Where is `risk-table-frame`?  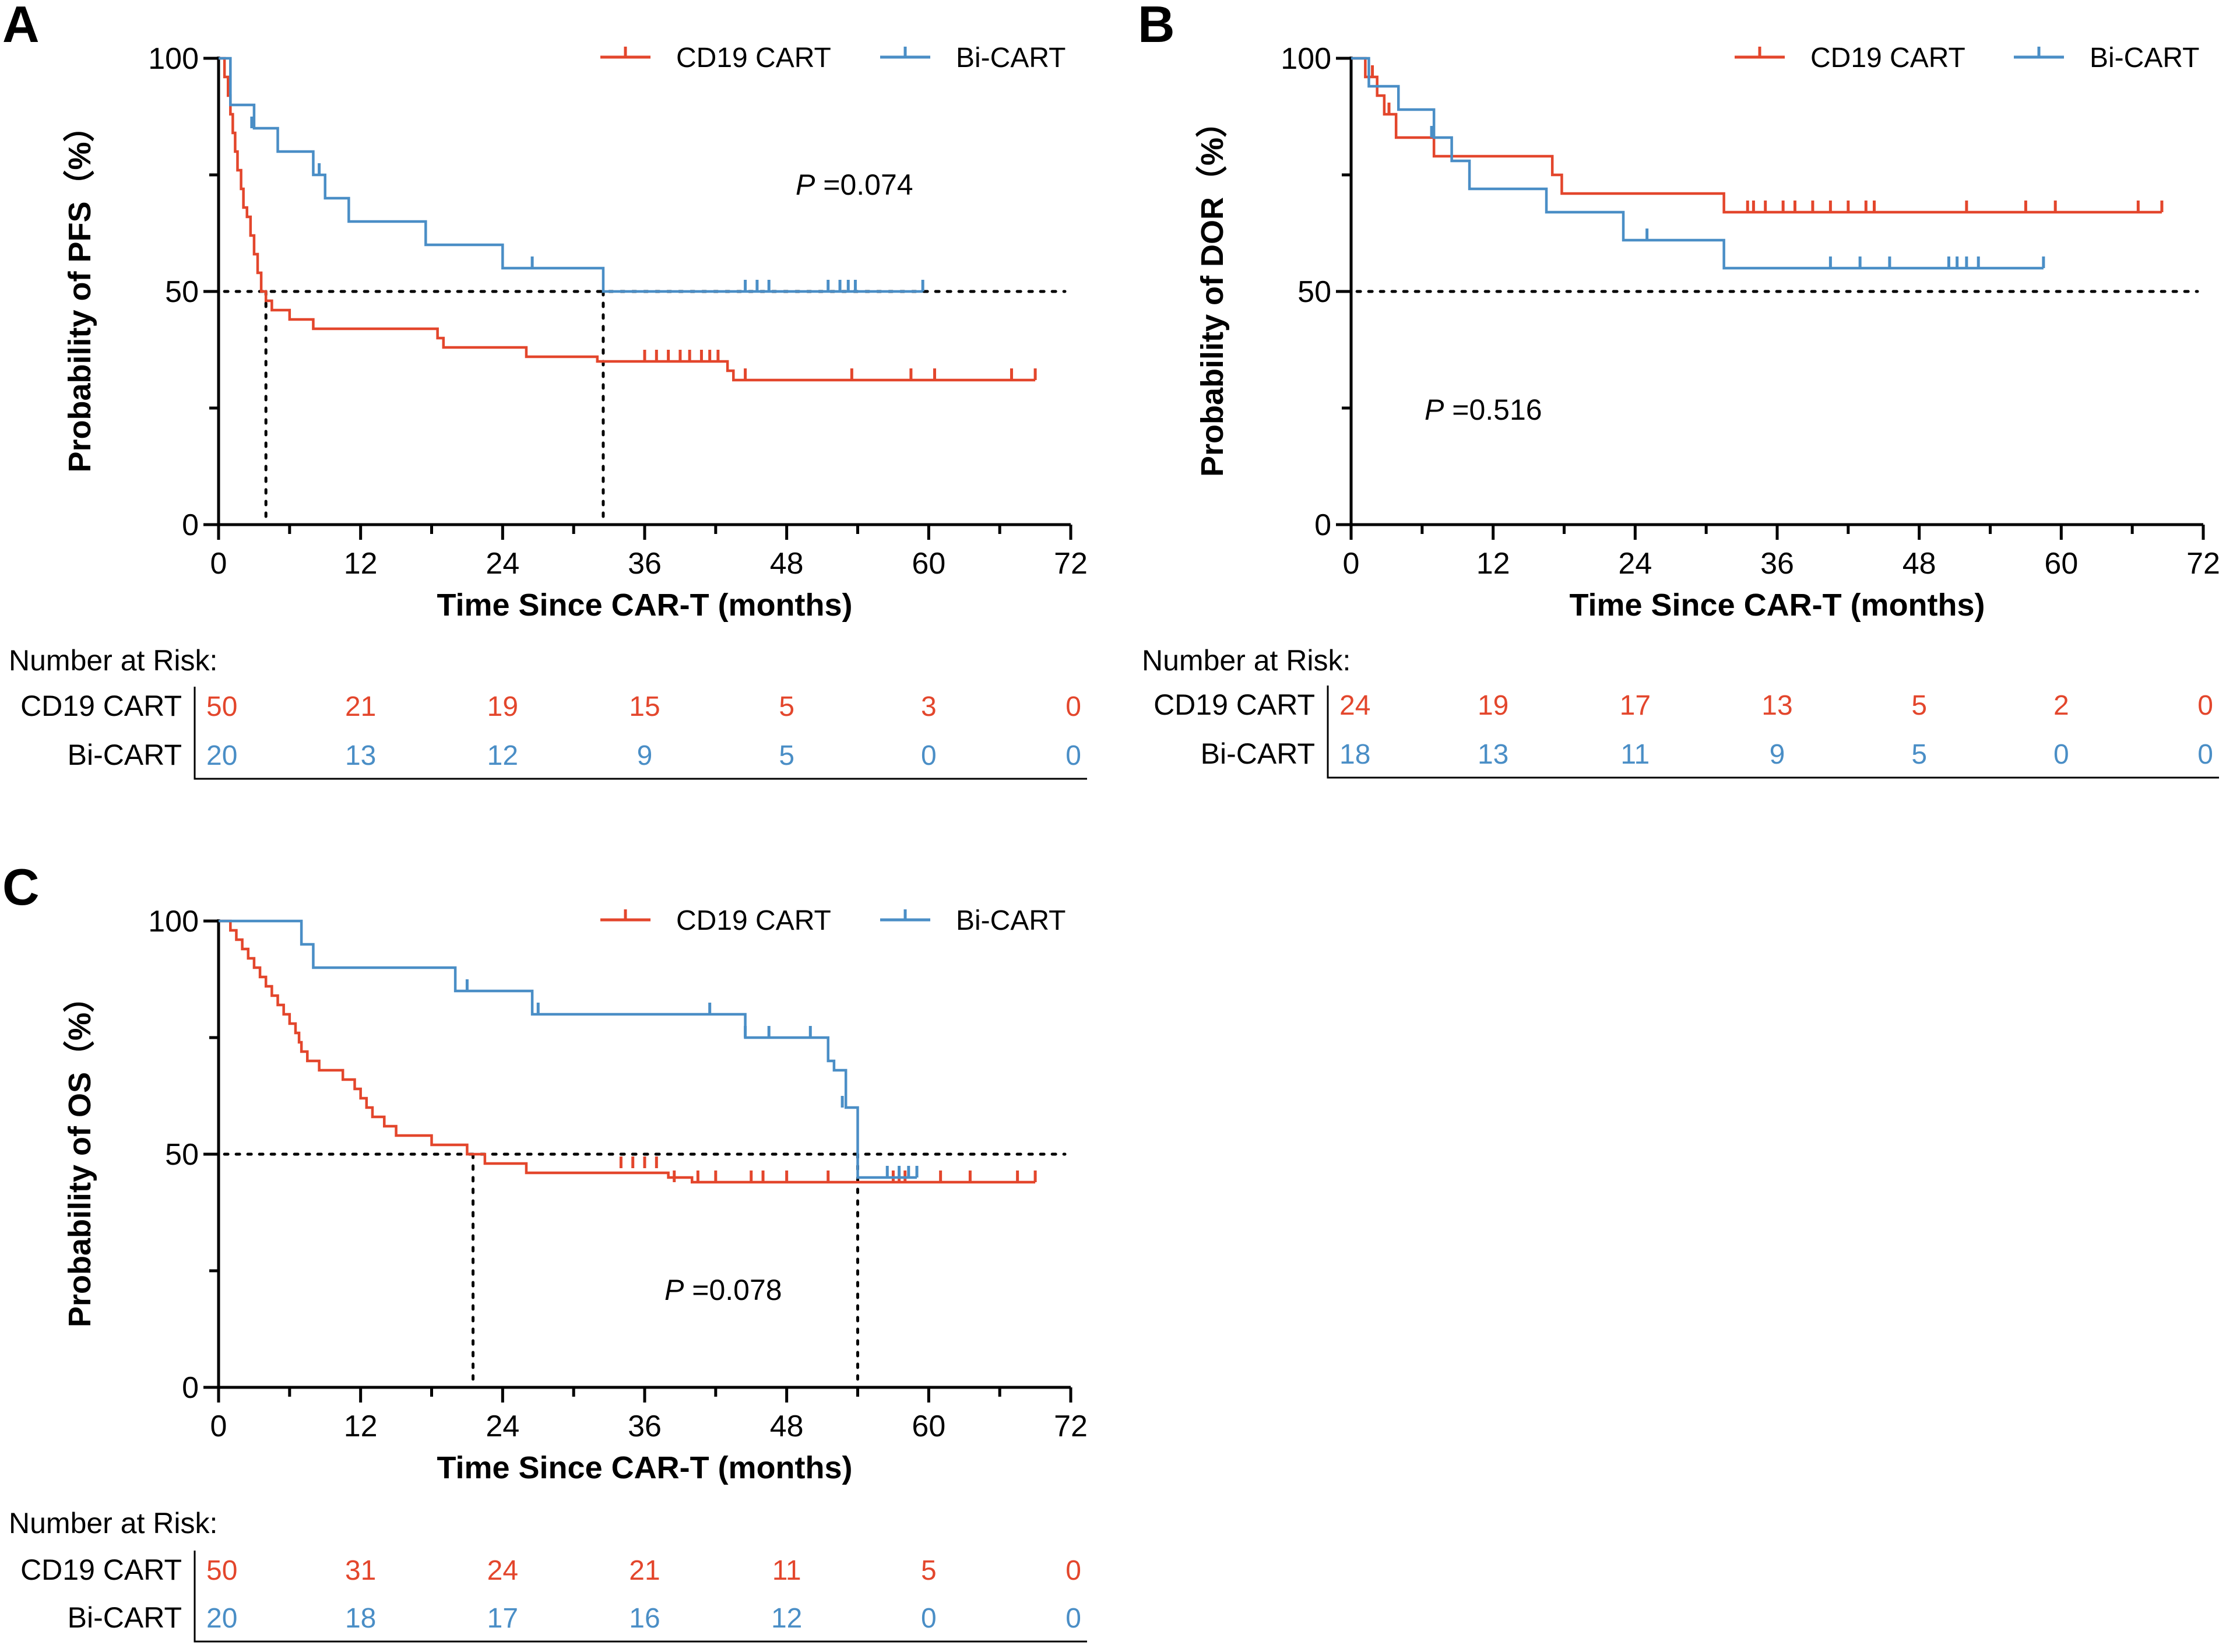
risk-table-frame is located at coordinates (1773, 733).